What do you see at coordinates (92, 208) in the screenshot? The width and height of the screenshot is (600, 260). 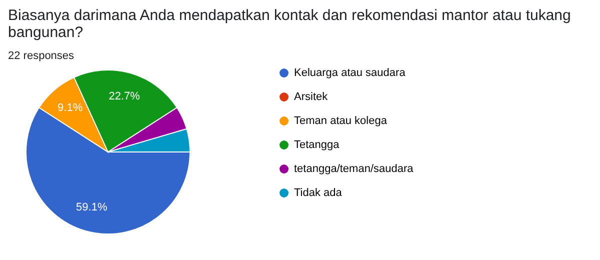 I see `data-label: 59.1%` at bounding box center [92, 208].